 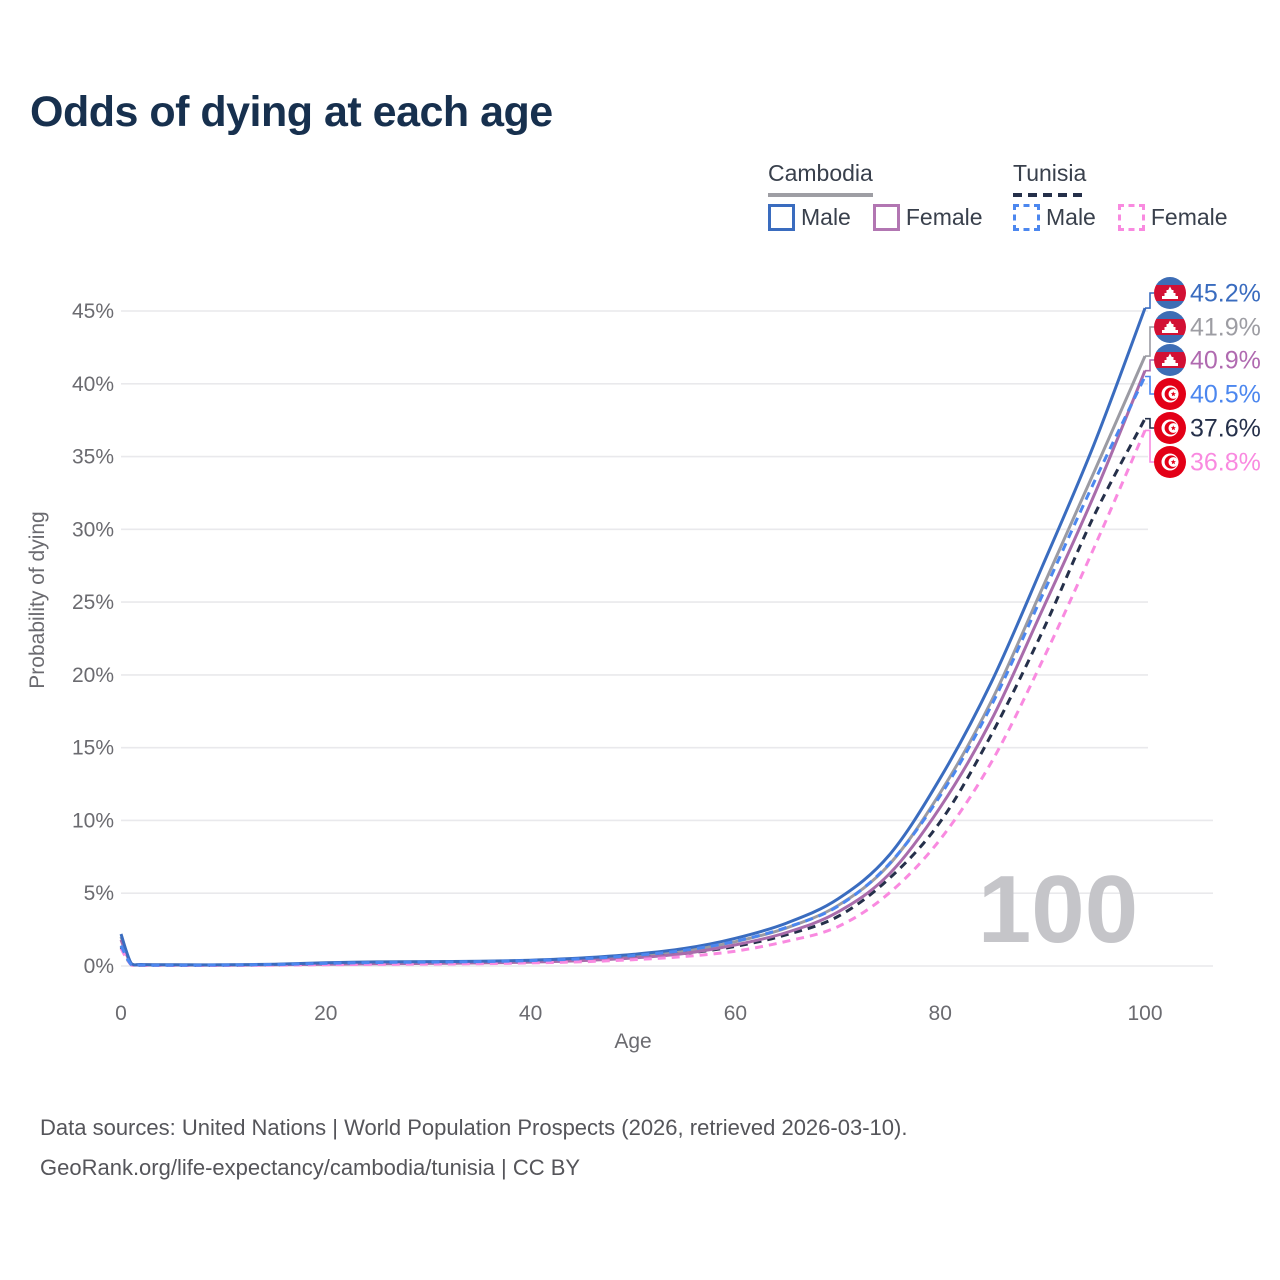 What do you see at coordinates (291, 112) in the screenshot?
I see `chart-title: Odds of dying at each age` at bounding box center [291, 112].